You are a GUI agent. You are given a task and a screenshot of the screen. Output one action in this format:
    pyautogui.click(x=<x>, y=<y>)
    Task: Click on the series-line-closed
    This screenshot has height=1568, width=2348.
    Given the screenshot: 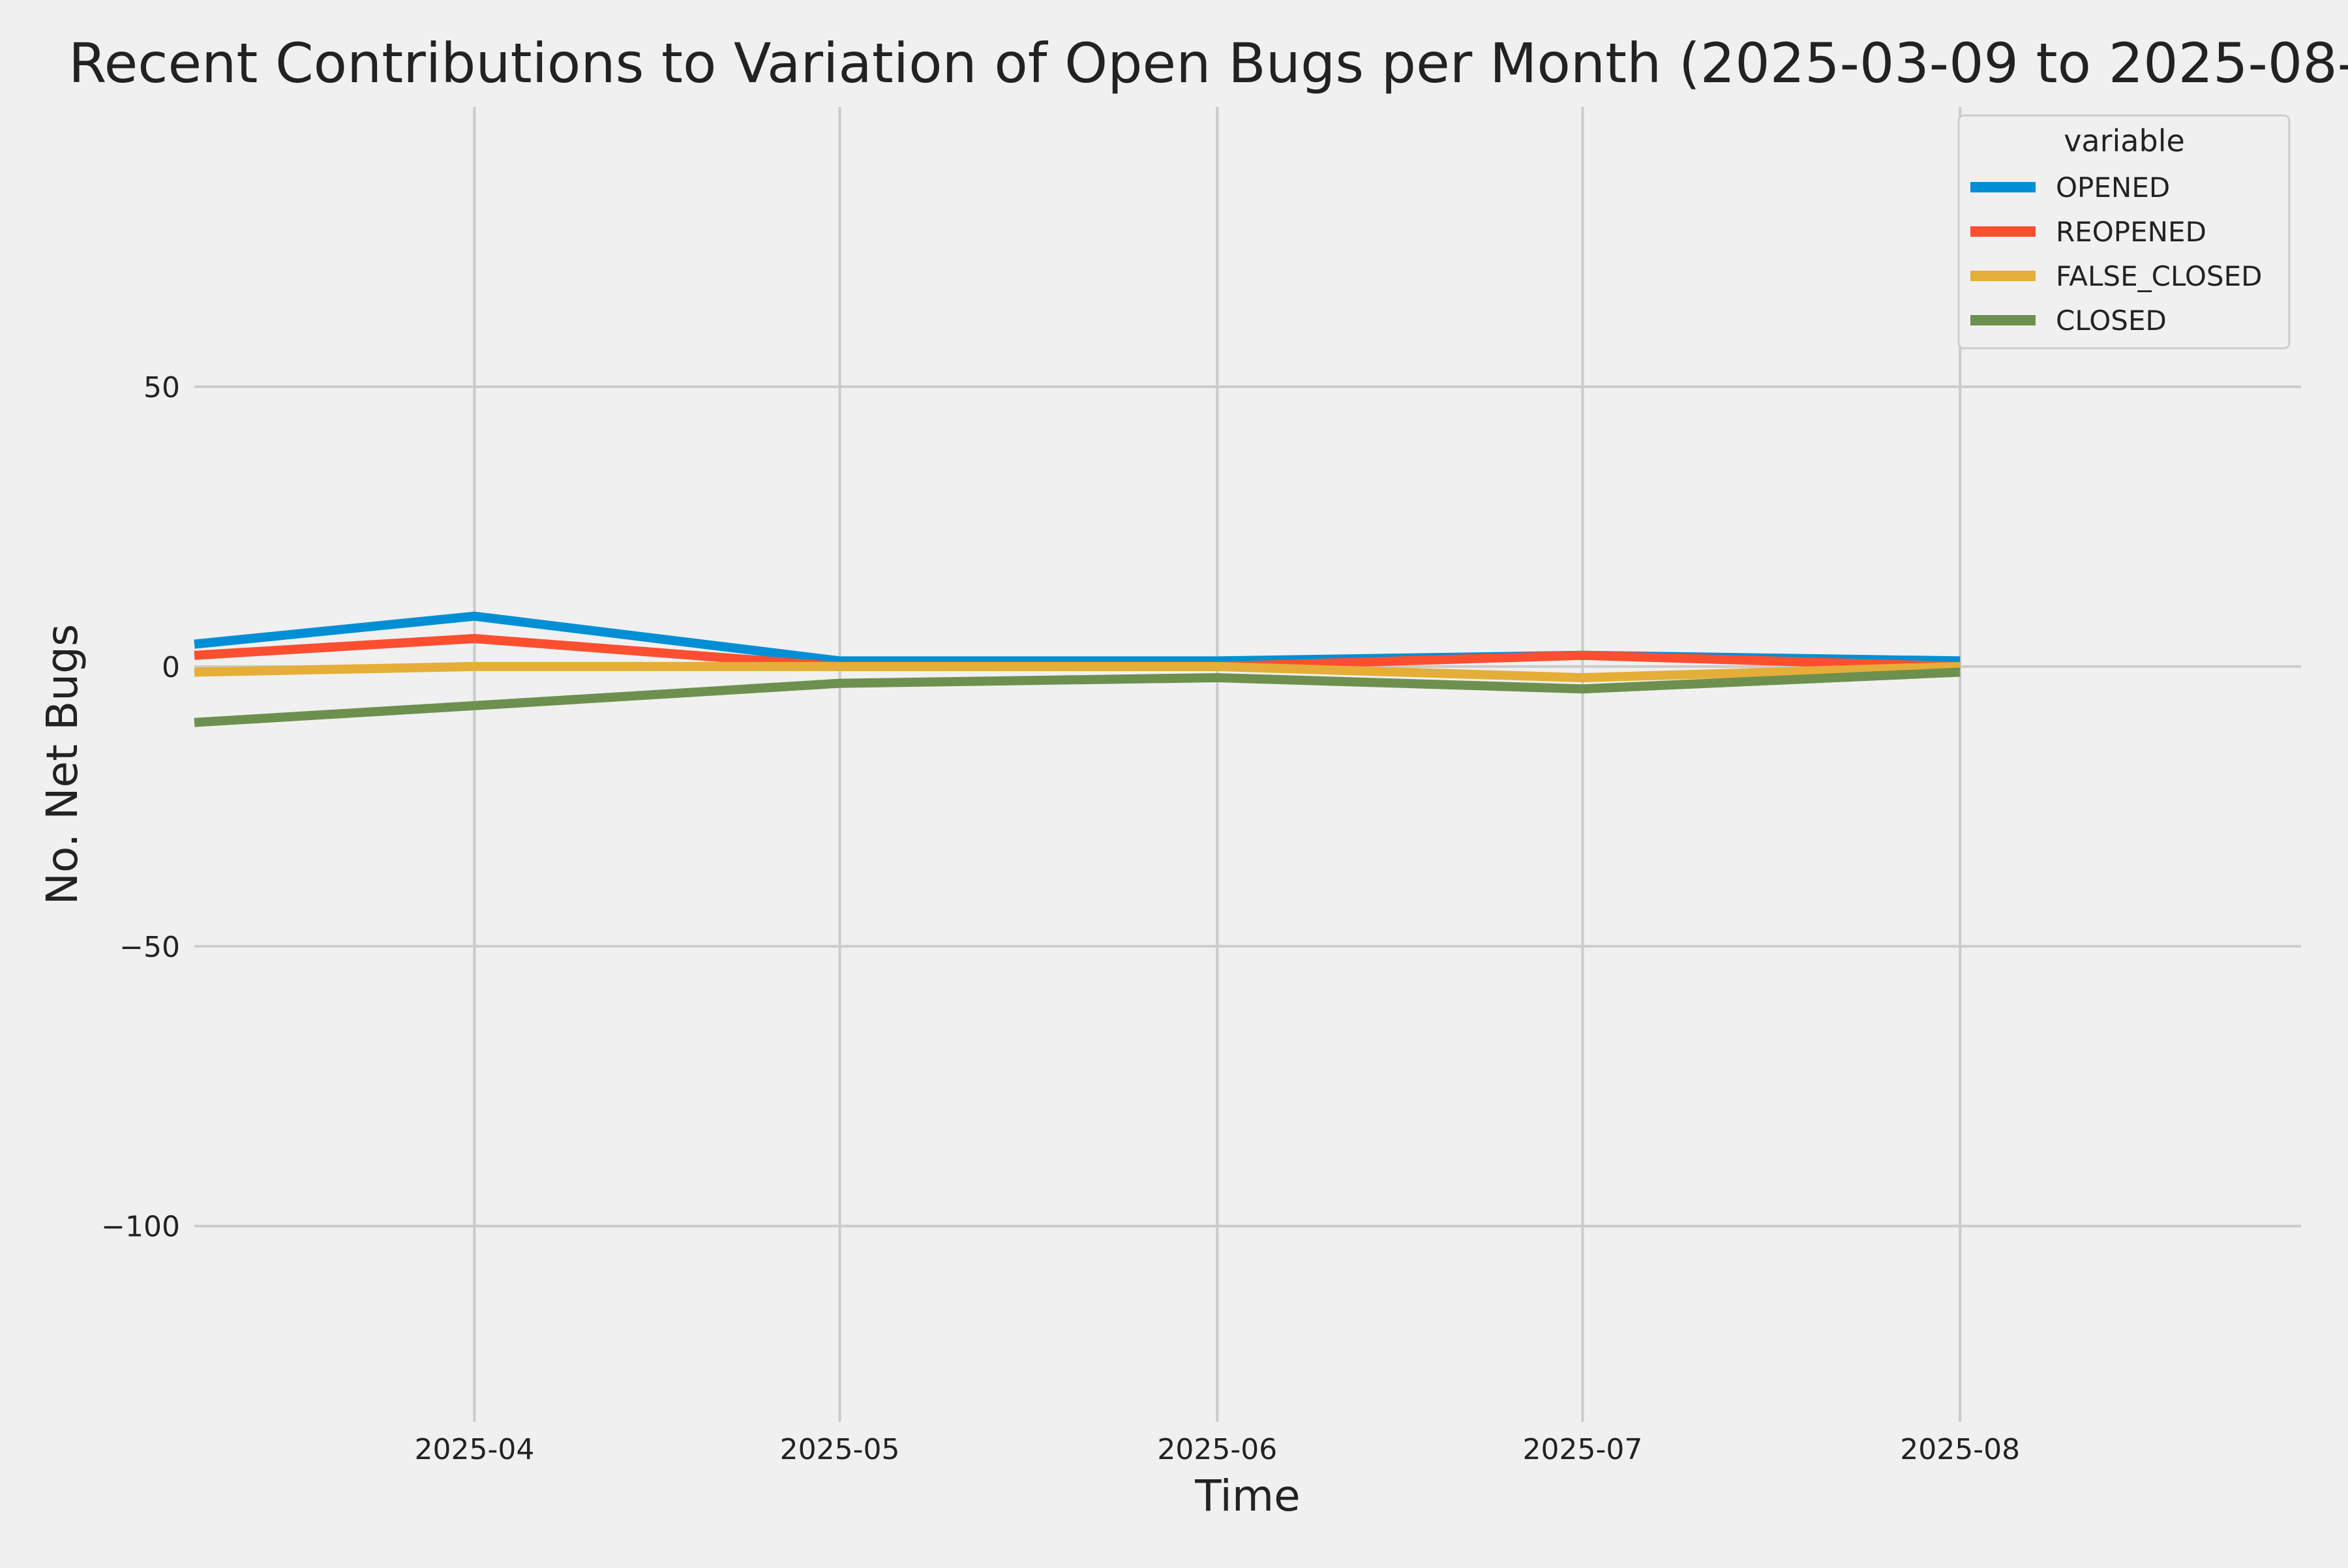 What is the action you would take?
    pyautogui.click(x=1077, y=697)
    